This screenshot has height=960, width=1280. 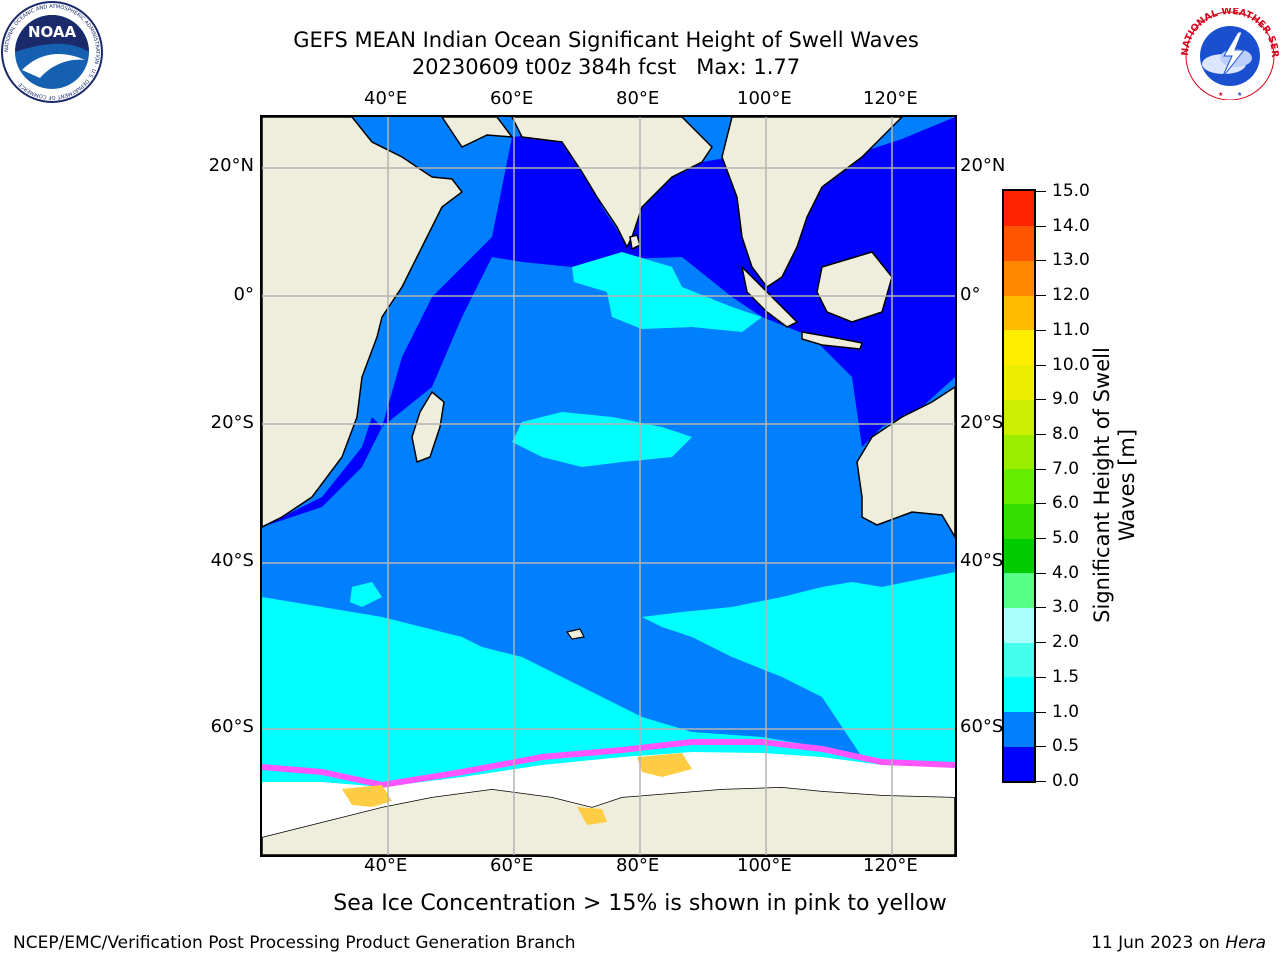 I want to click on ocean-swell-0.0, so click(x=322, y=472).